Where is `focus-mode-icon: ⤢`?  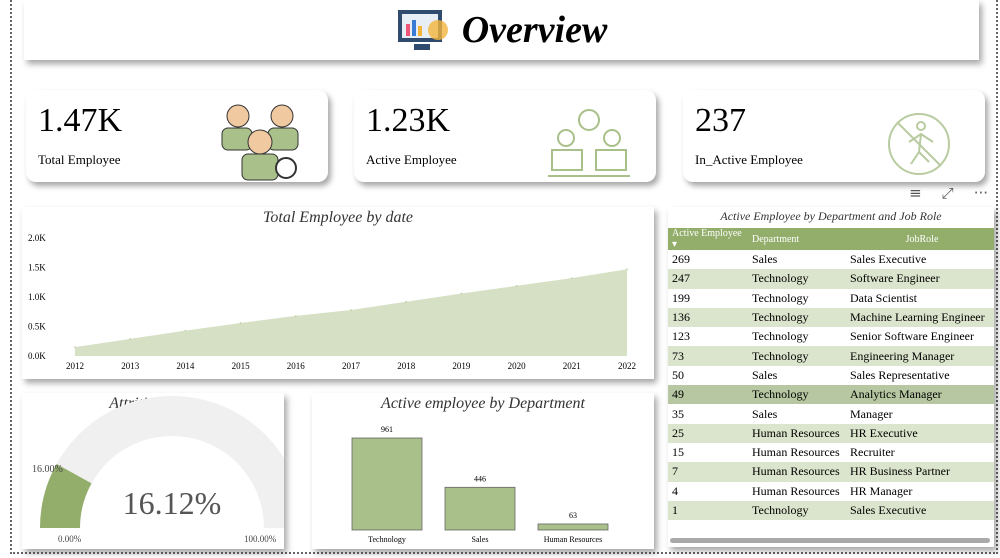
focus-mode-icon: ⤢ is located at coordinates (947, 193).